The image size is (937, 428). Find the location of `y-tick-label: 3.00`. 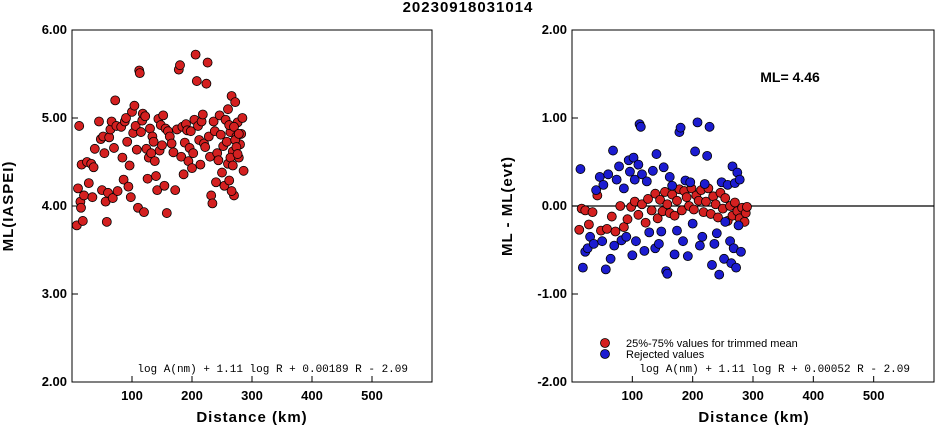

y-tick-label: 3.00 is located at coordinates (54, 293).